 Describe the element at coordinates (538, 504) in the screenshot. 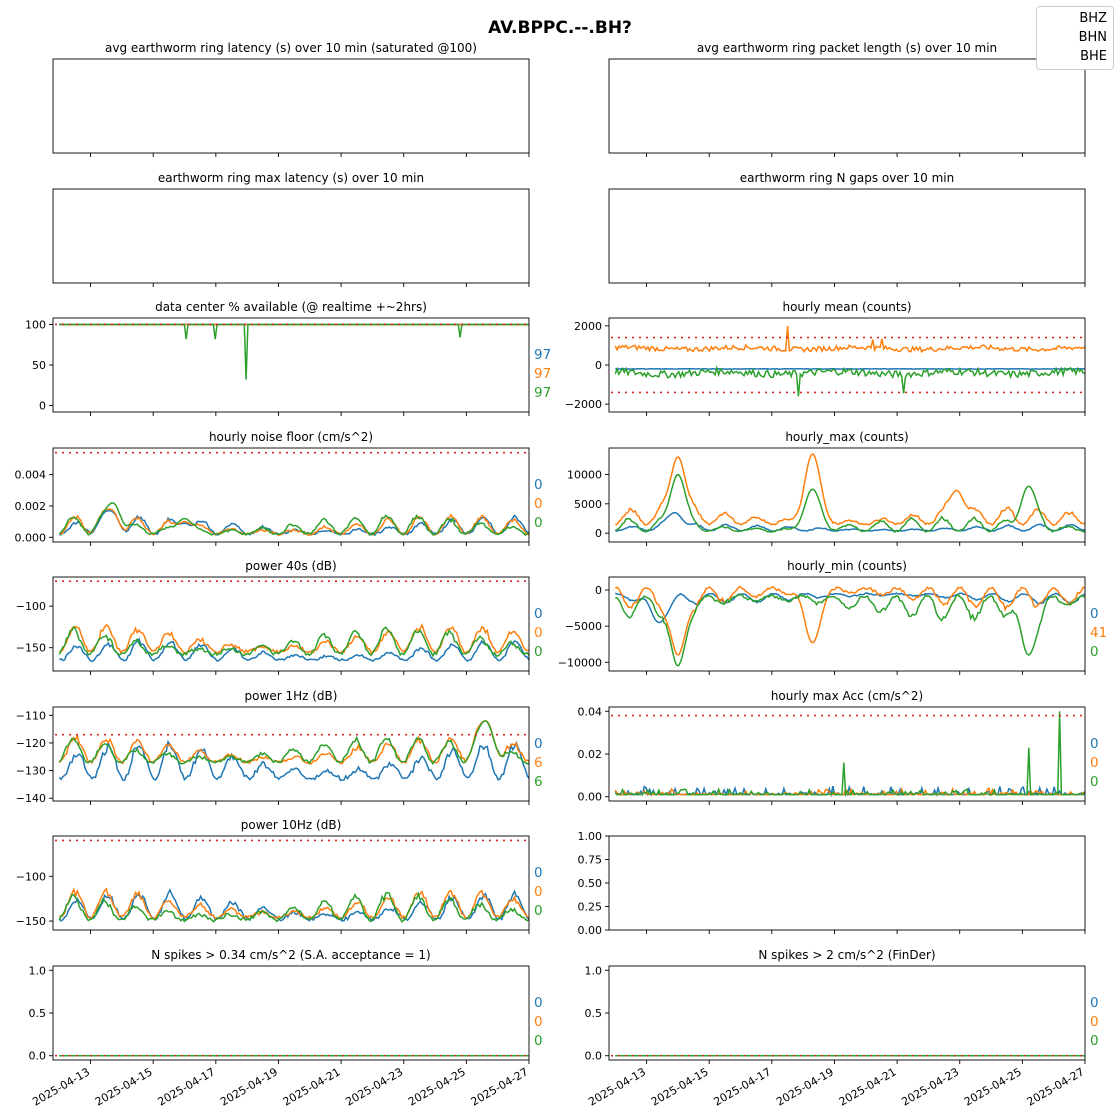

I see `side-value-6-1: 0` at that location.